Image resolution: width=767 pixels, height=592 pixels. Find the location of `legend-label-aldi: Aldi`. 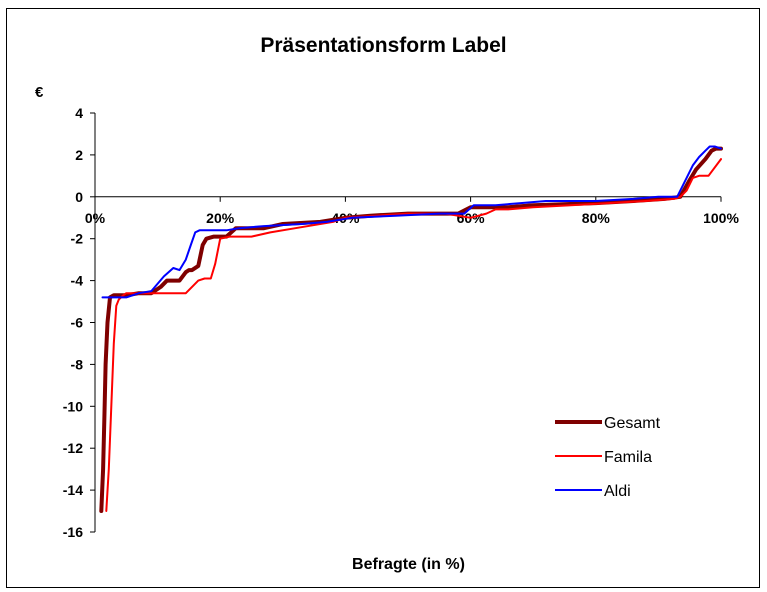

legend-label-aldi: Aldi is located at coordinates (617, 491).